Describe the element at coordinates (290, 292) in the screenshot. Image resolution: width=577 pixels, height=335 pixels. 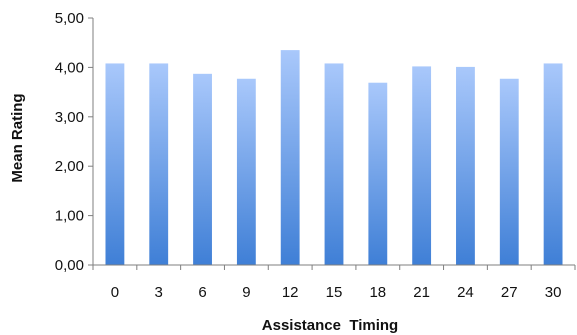
I see `x-tick-label: 12` at that location.